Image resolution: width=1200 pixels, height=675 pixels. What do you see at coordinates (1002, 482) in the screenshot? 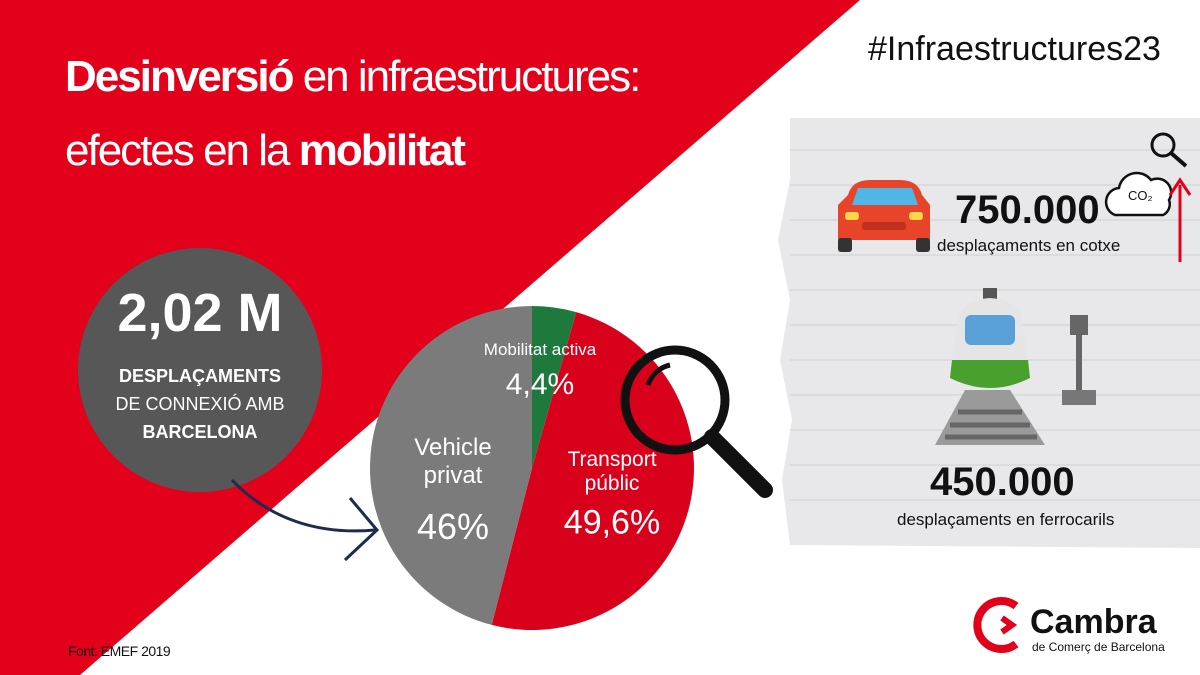
I see `train-value: 450.000` at bounding box center [1002, 482].